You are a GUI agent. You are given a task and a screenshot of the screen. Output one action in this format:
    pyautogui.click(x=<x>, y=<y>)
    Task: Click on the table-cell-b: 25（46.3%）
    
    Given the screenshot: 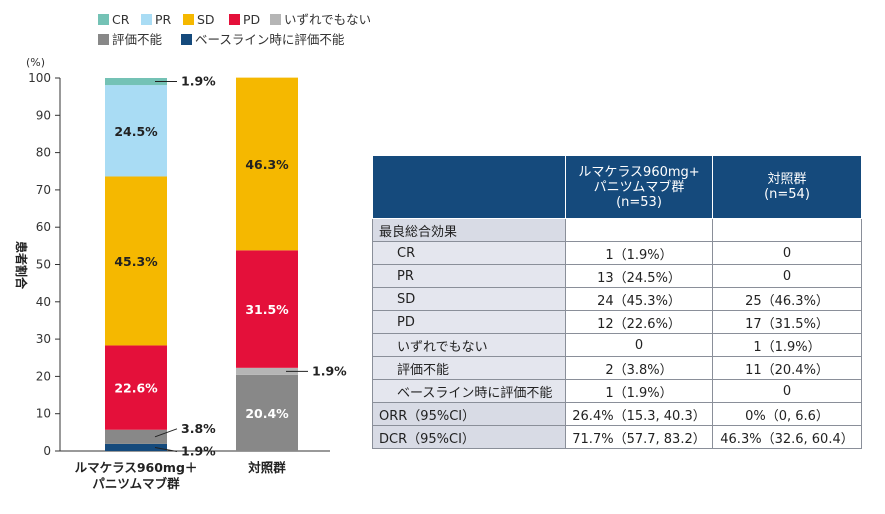 What is the action you would take?
    pyautogui.click(x=787, y=299)
    